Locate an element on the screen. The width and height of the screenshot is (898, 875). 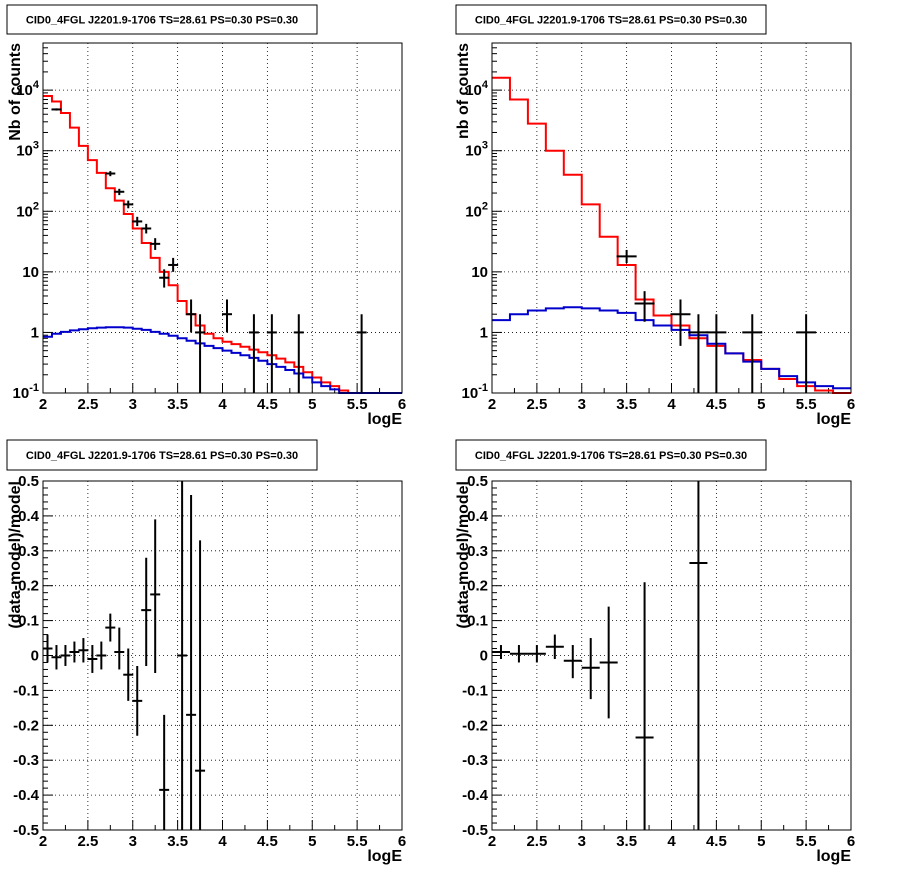
y-tick-label: 10² is located at coordinates (476, 210).